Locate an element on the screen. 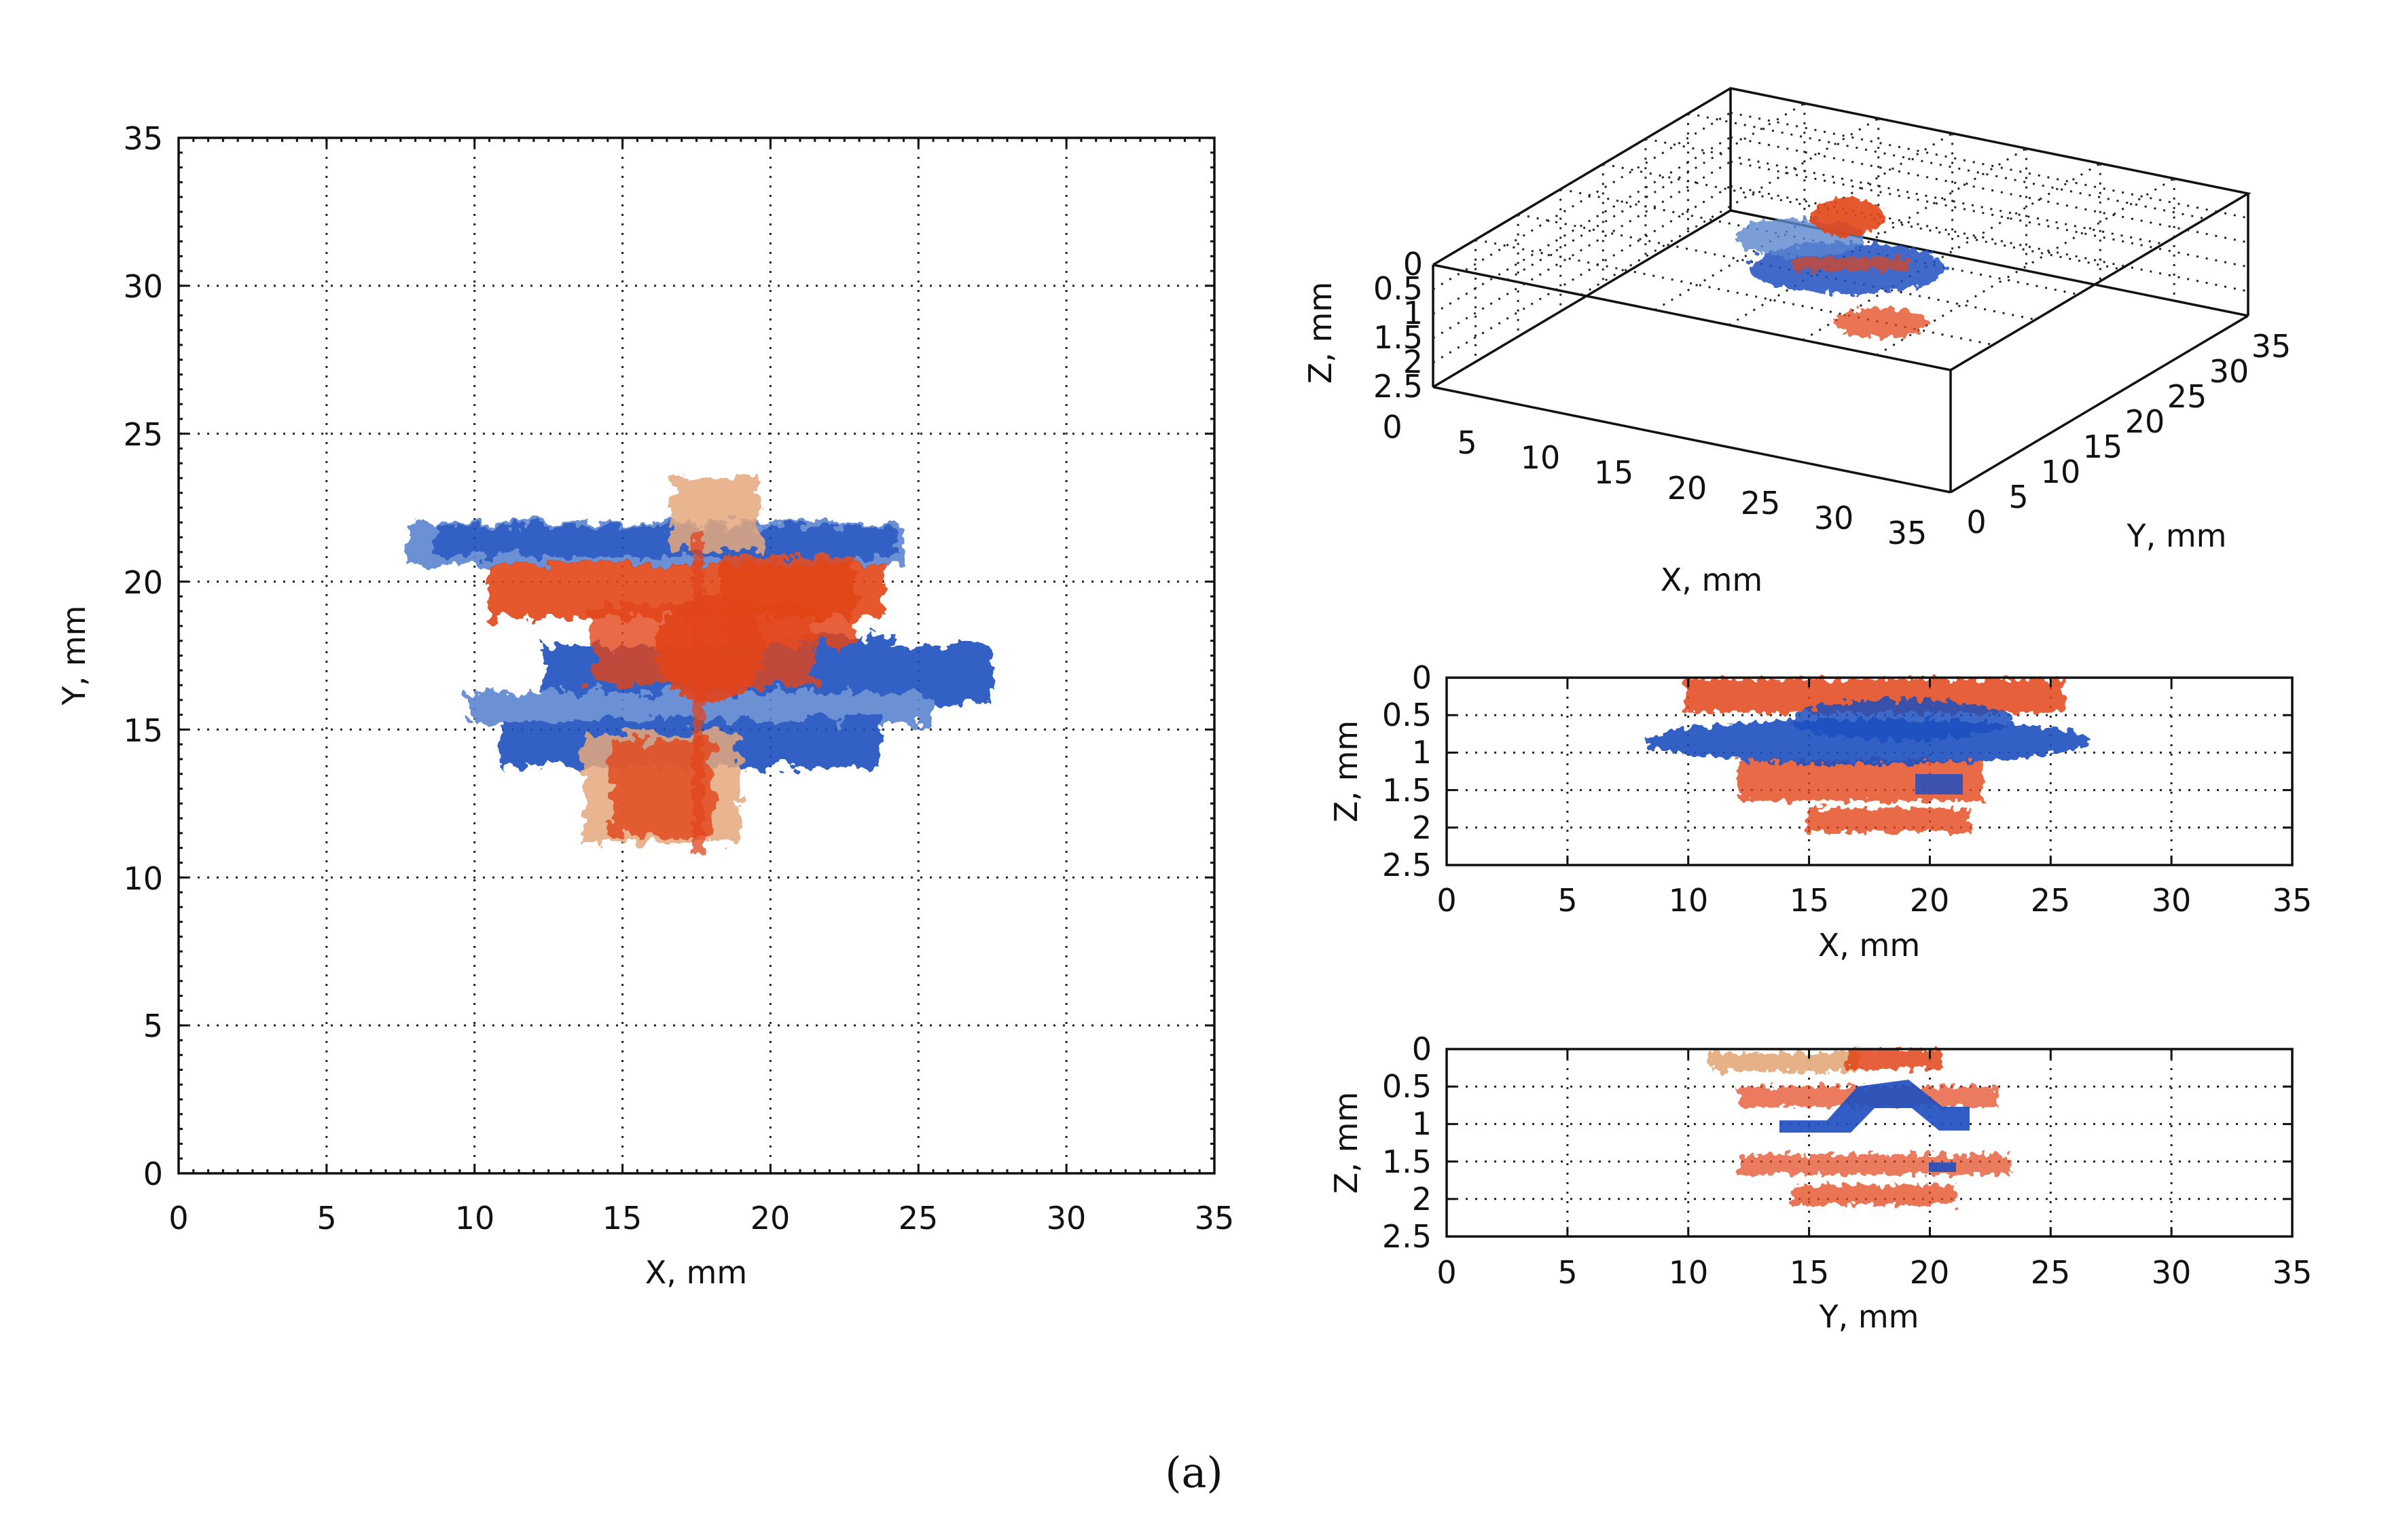 The height and width of the screenshot is (1540, 2388). xz-y-tick-labels: 0 0.5 1 1.5 2 2.5 is located at coordinates (1407, 771).